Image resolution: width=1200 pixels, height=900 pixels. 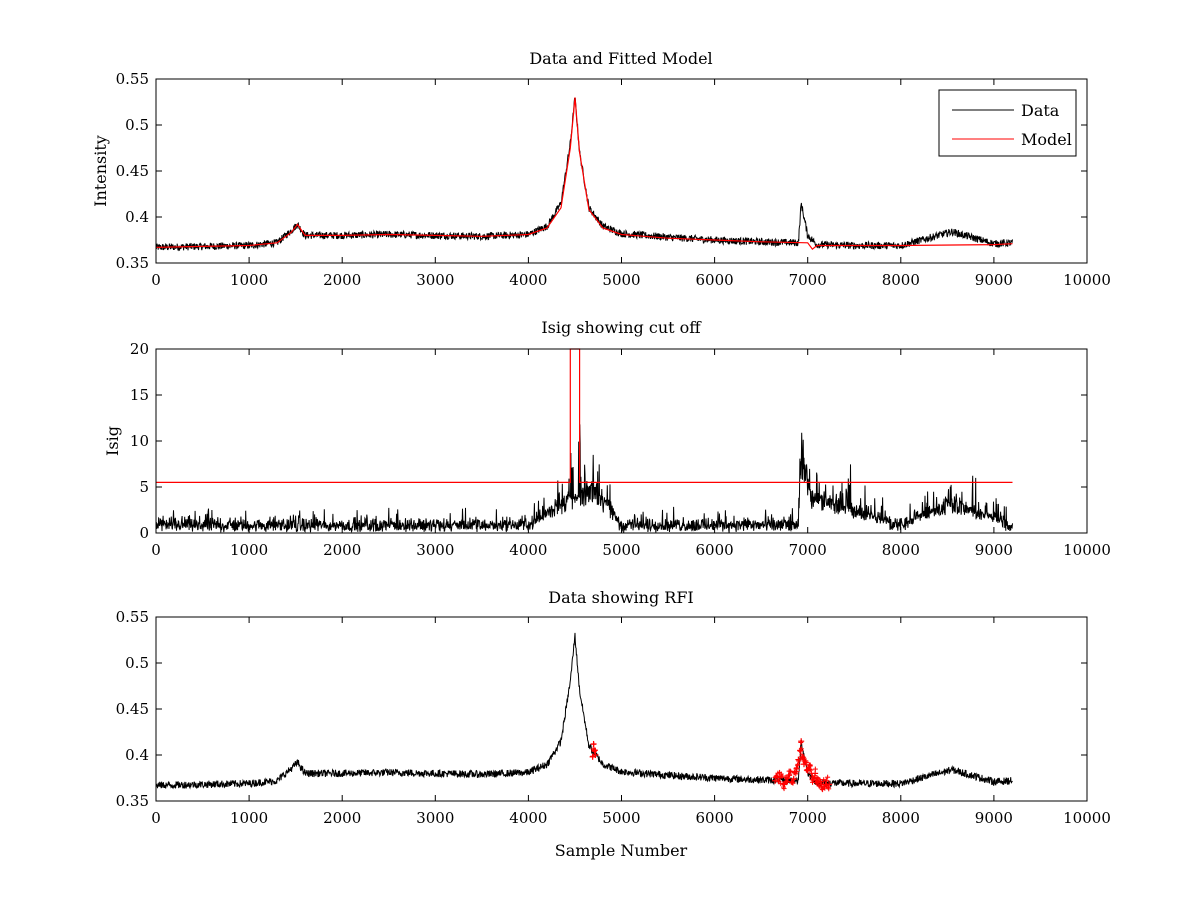 What do you see at coordinates (139, 349) in the screenshot?
I see `y-tick-label: 20` at bounding box center [139, 349].